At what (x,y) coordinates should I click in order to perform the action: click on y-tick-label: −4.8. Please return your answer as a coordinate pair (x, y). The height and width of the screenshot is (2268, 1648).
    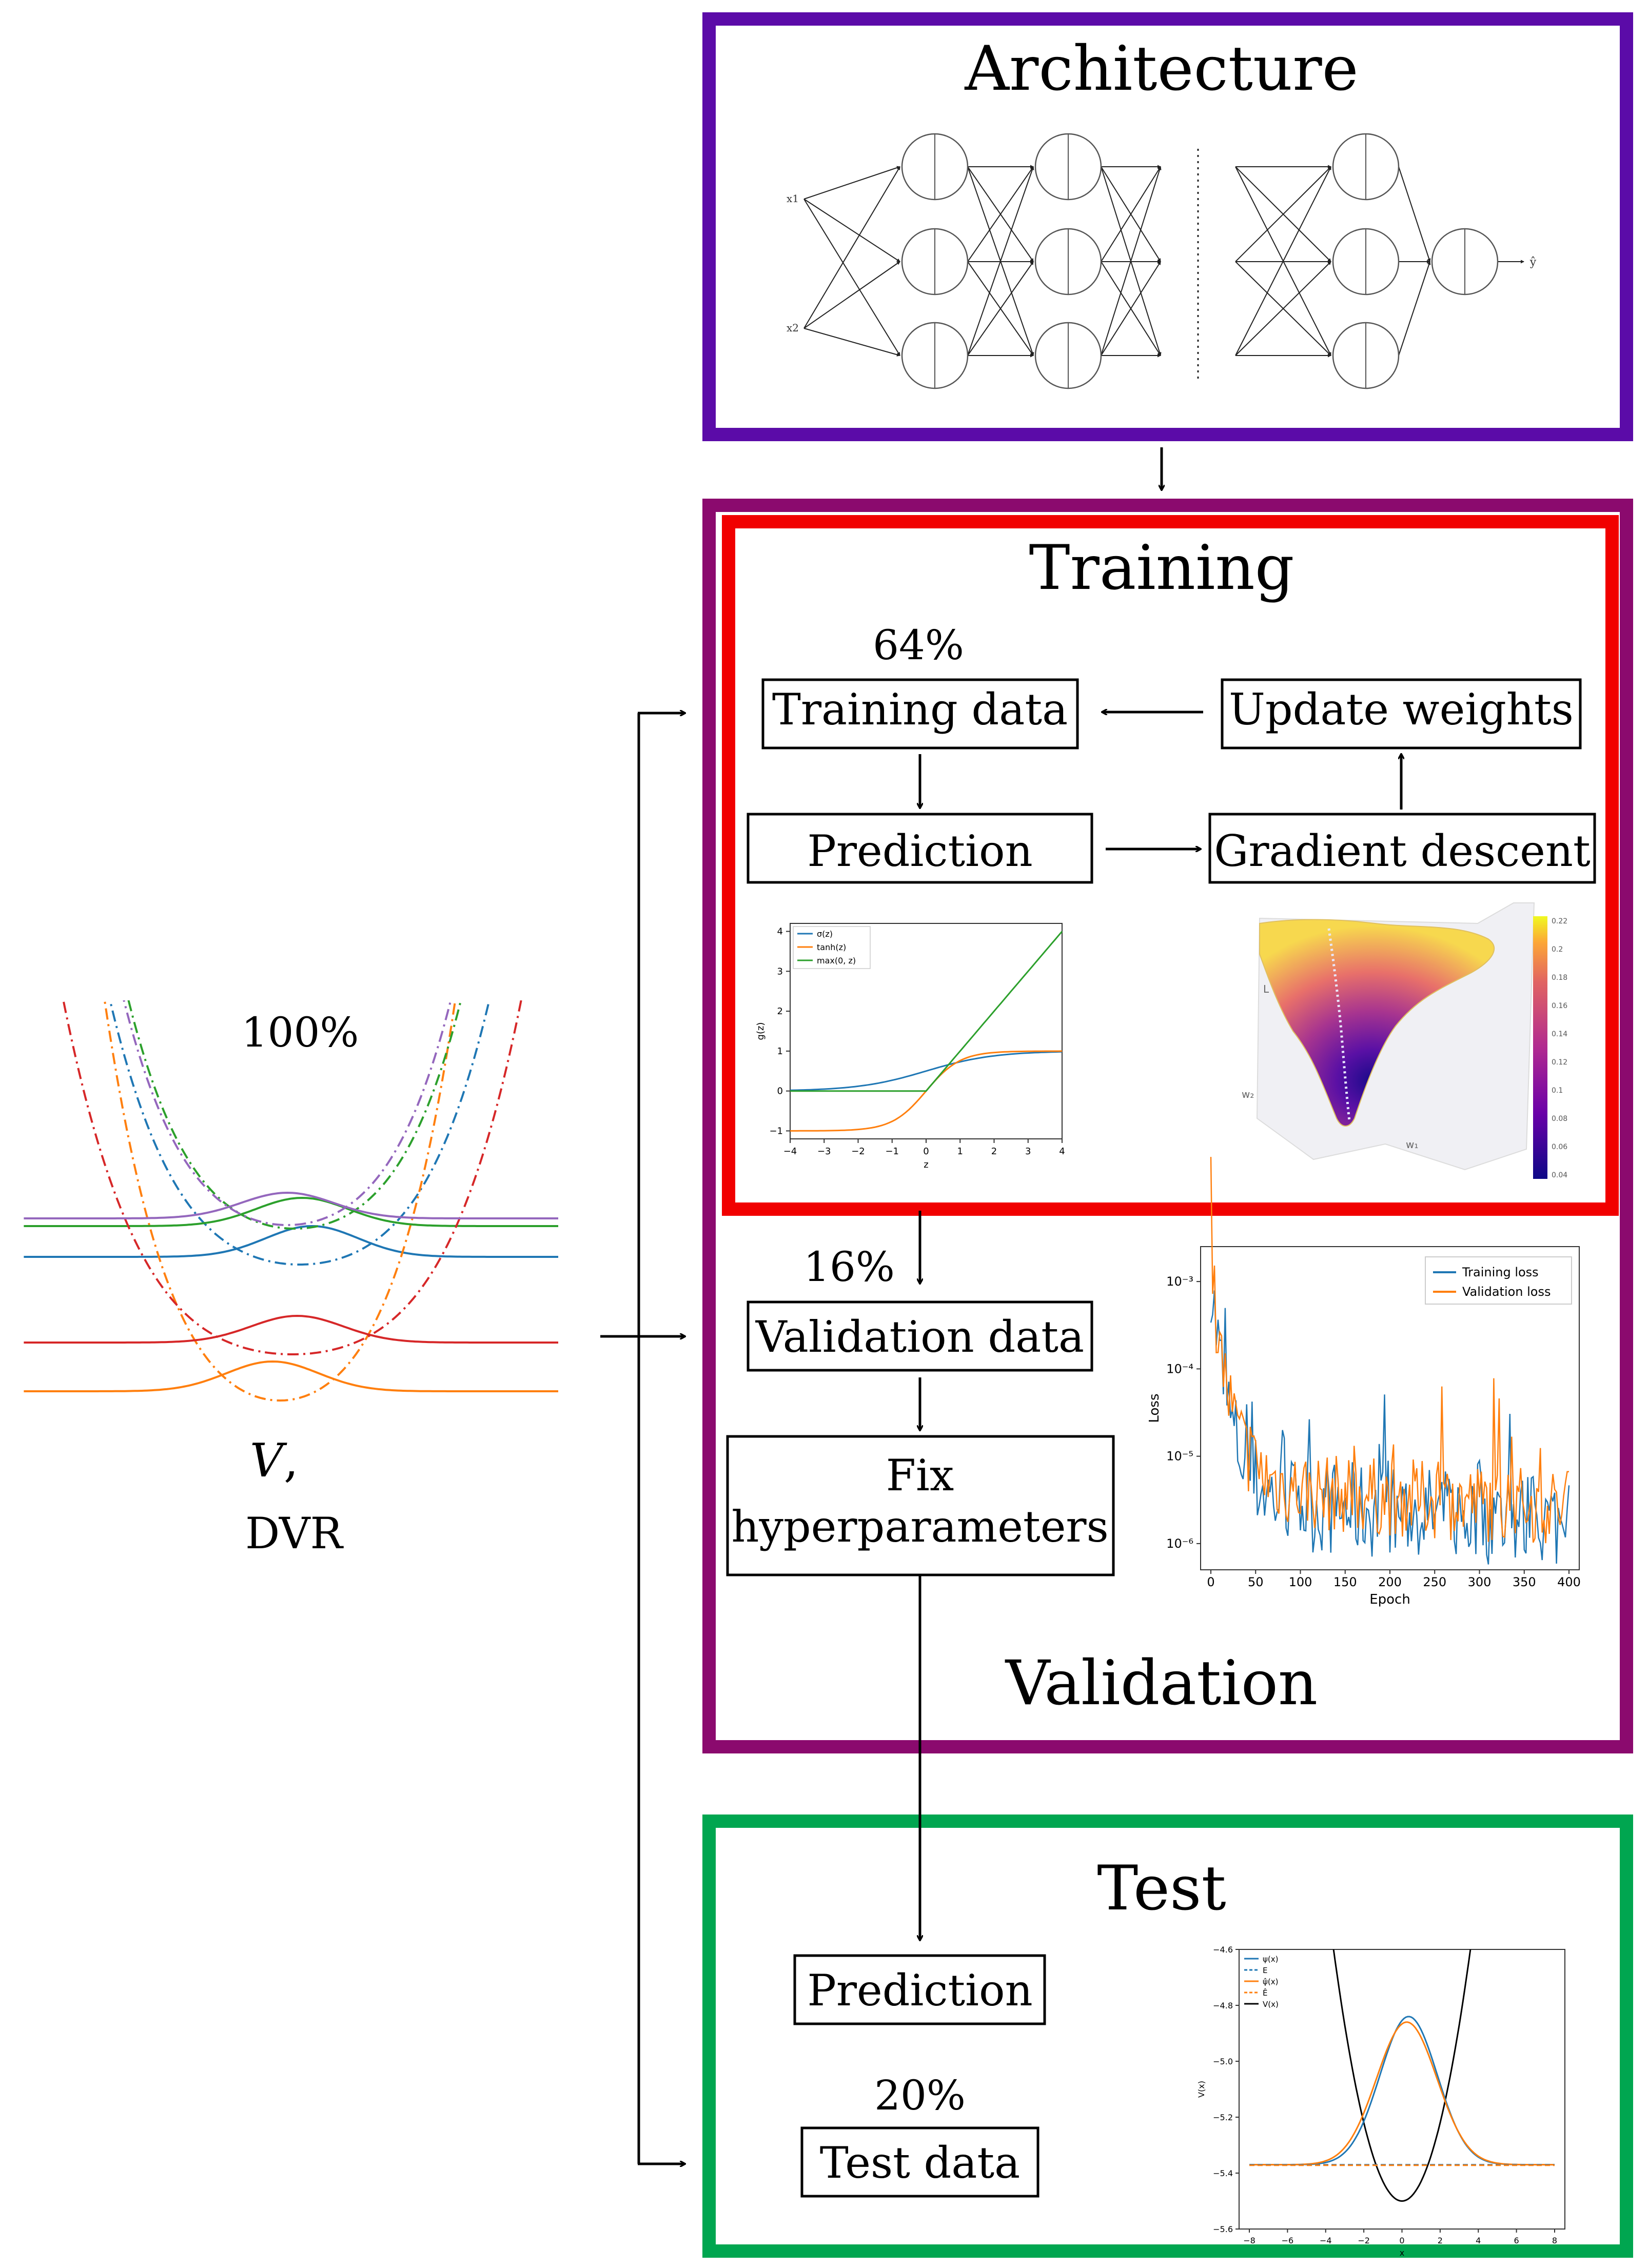
    Looking at the image, I should click on (1223, 2005).